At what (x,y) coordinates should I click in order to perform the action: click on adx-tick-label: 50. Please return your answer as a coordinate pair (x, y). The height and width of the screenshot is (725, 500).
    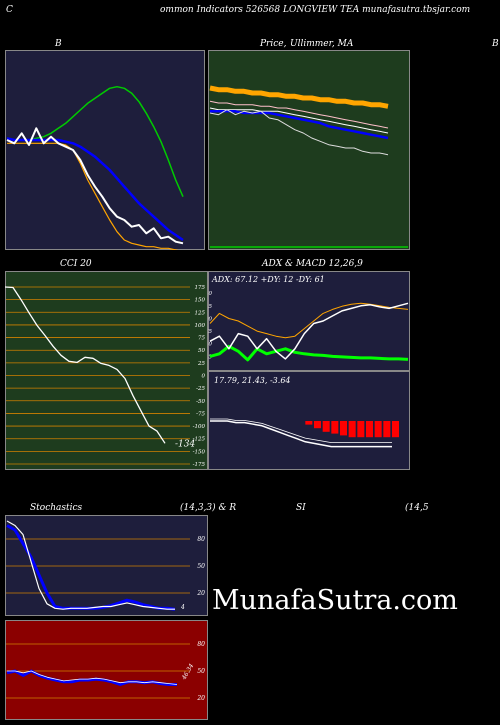
    Looking at the image, I should click on (210, 345).